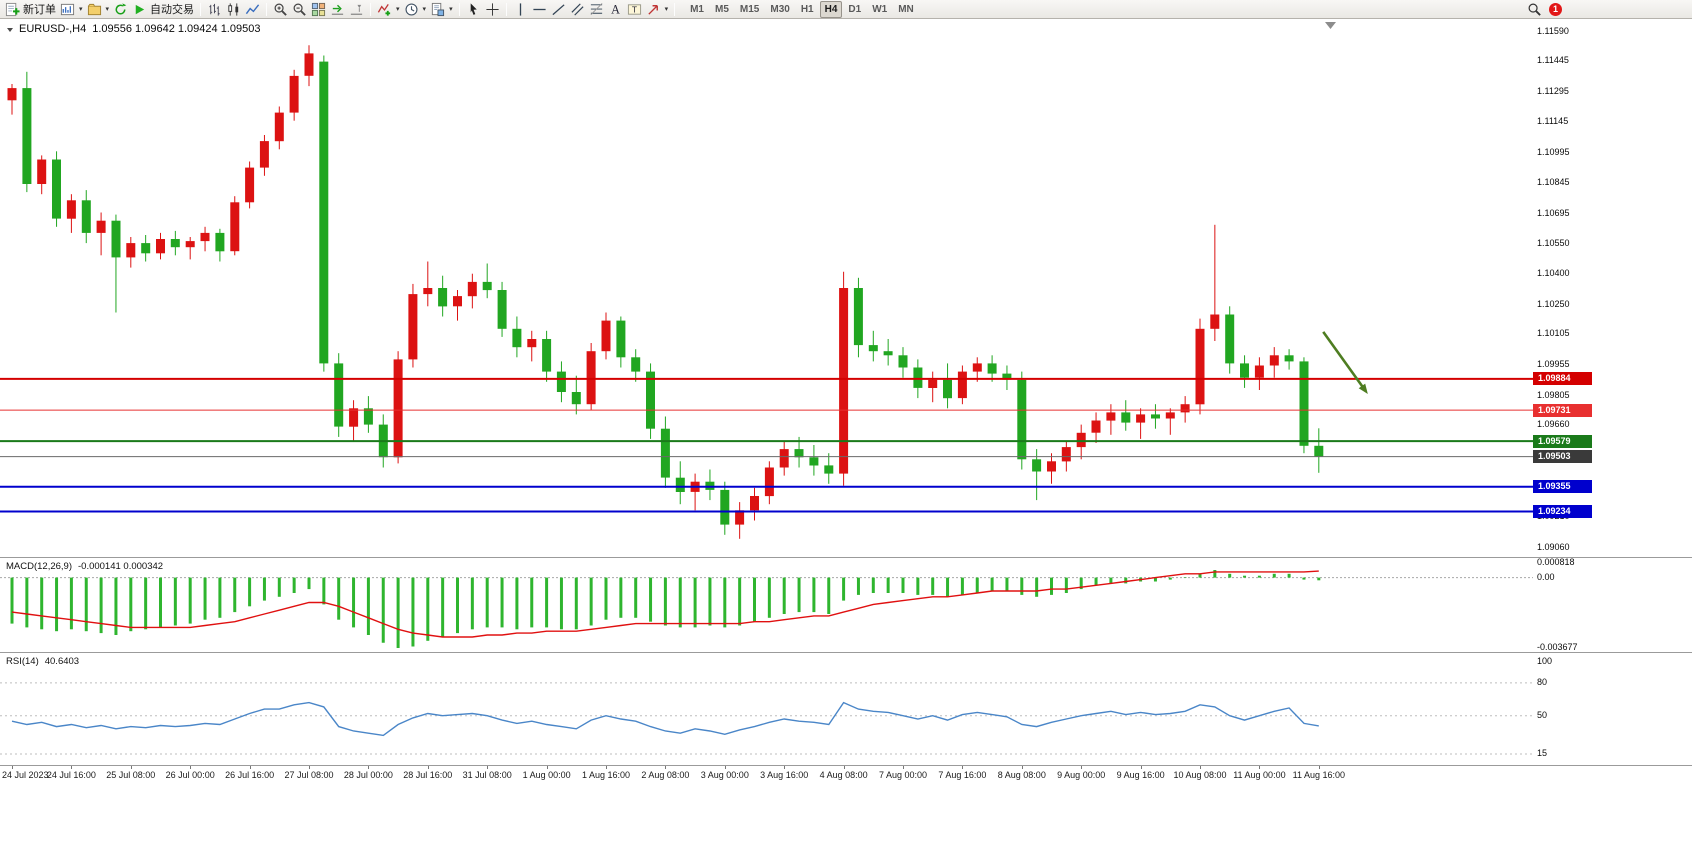  Describe the element at coordinates (1542, 715) in the screenshot. I see `rsi-axis-label: 50` at that location.